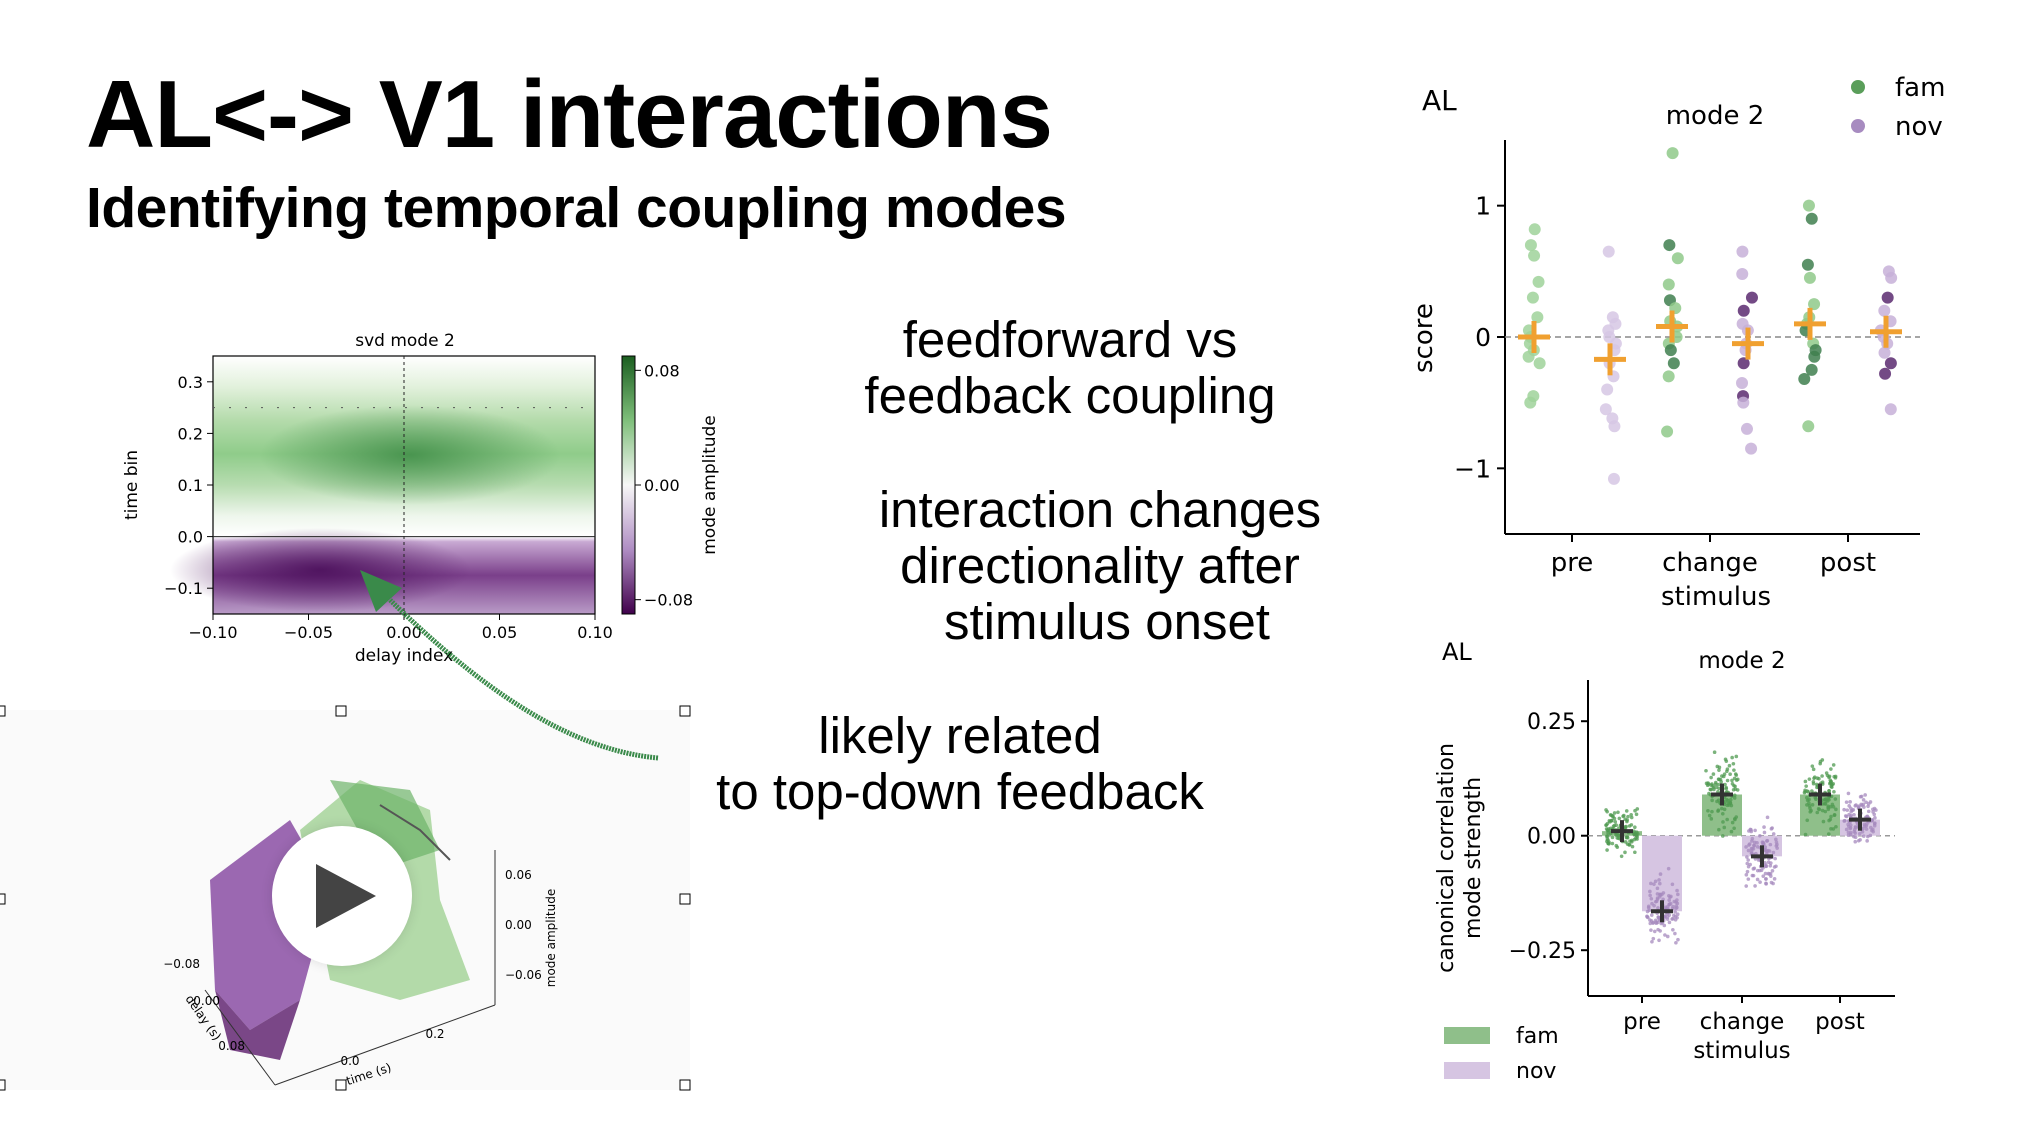  Describe the element at coordinates (518, 925) in the screenshot. I see `surface-ztick-label: 0.00` at that location.